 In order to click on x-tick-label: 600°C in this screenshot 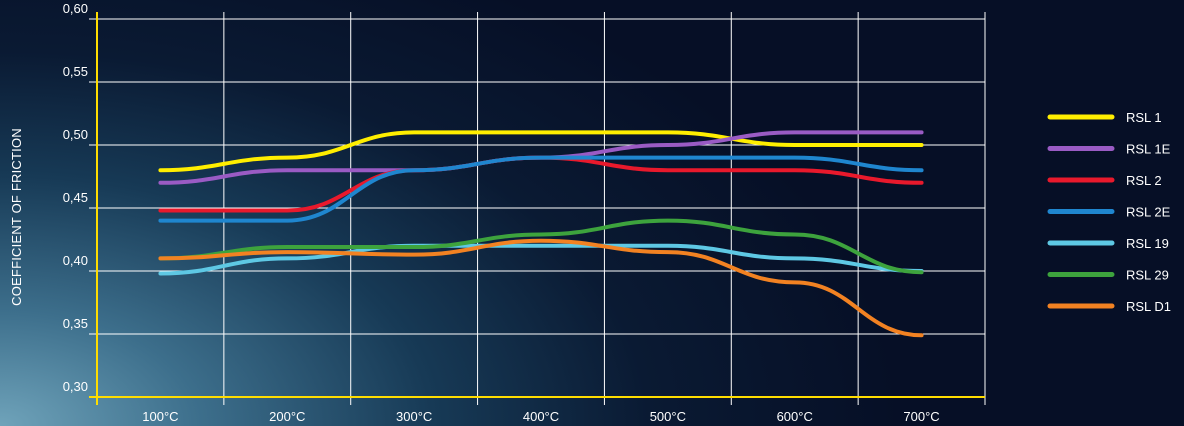, I will do `click(795, 416)`.